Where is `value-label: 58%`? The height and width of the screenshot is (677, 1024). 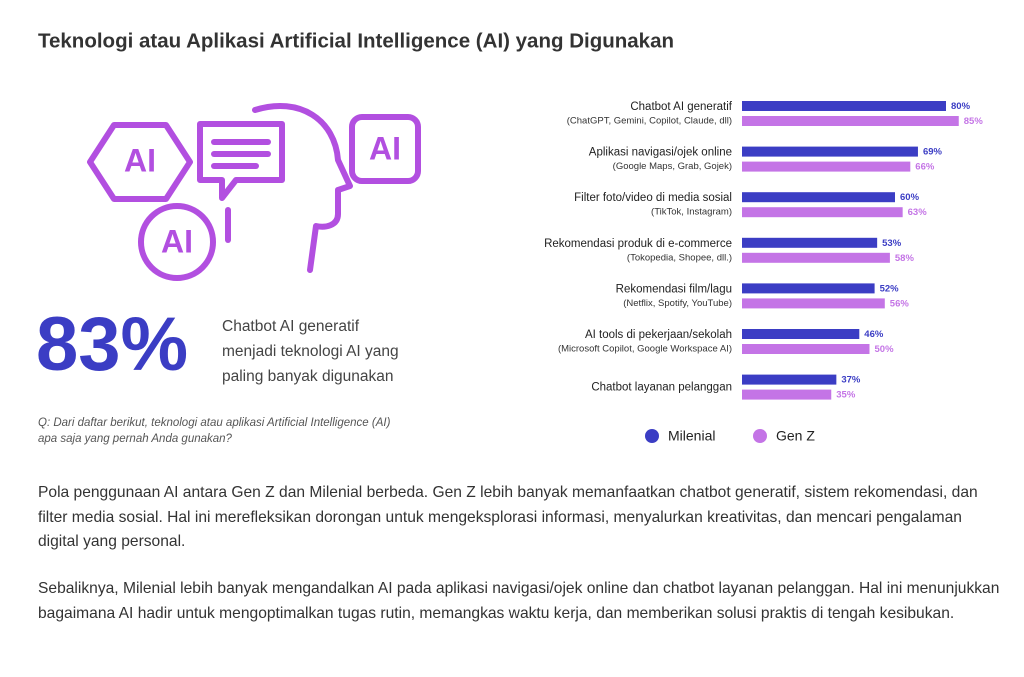
value-label: 58% is located at coordinates (905, 258).